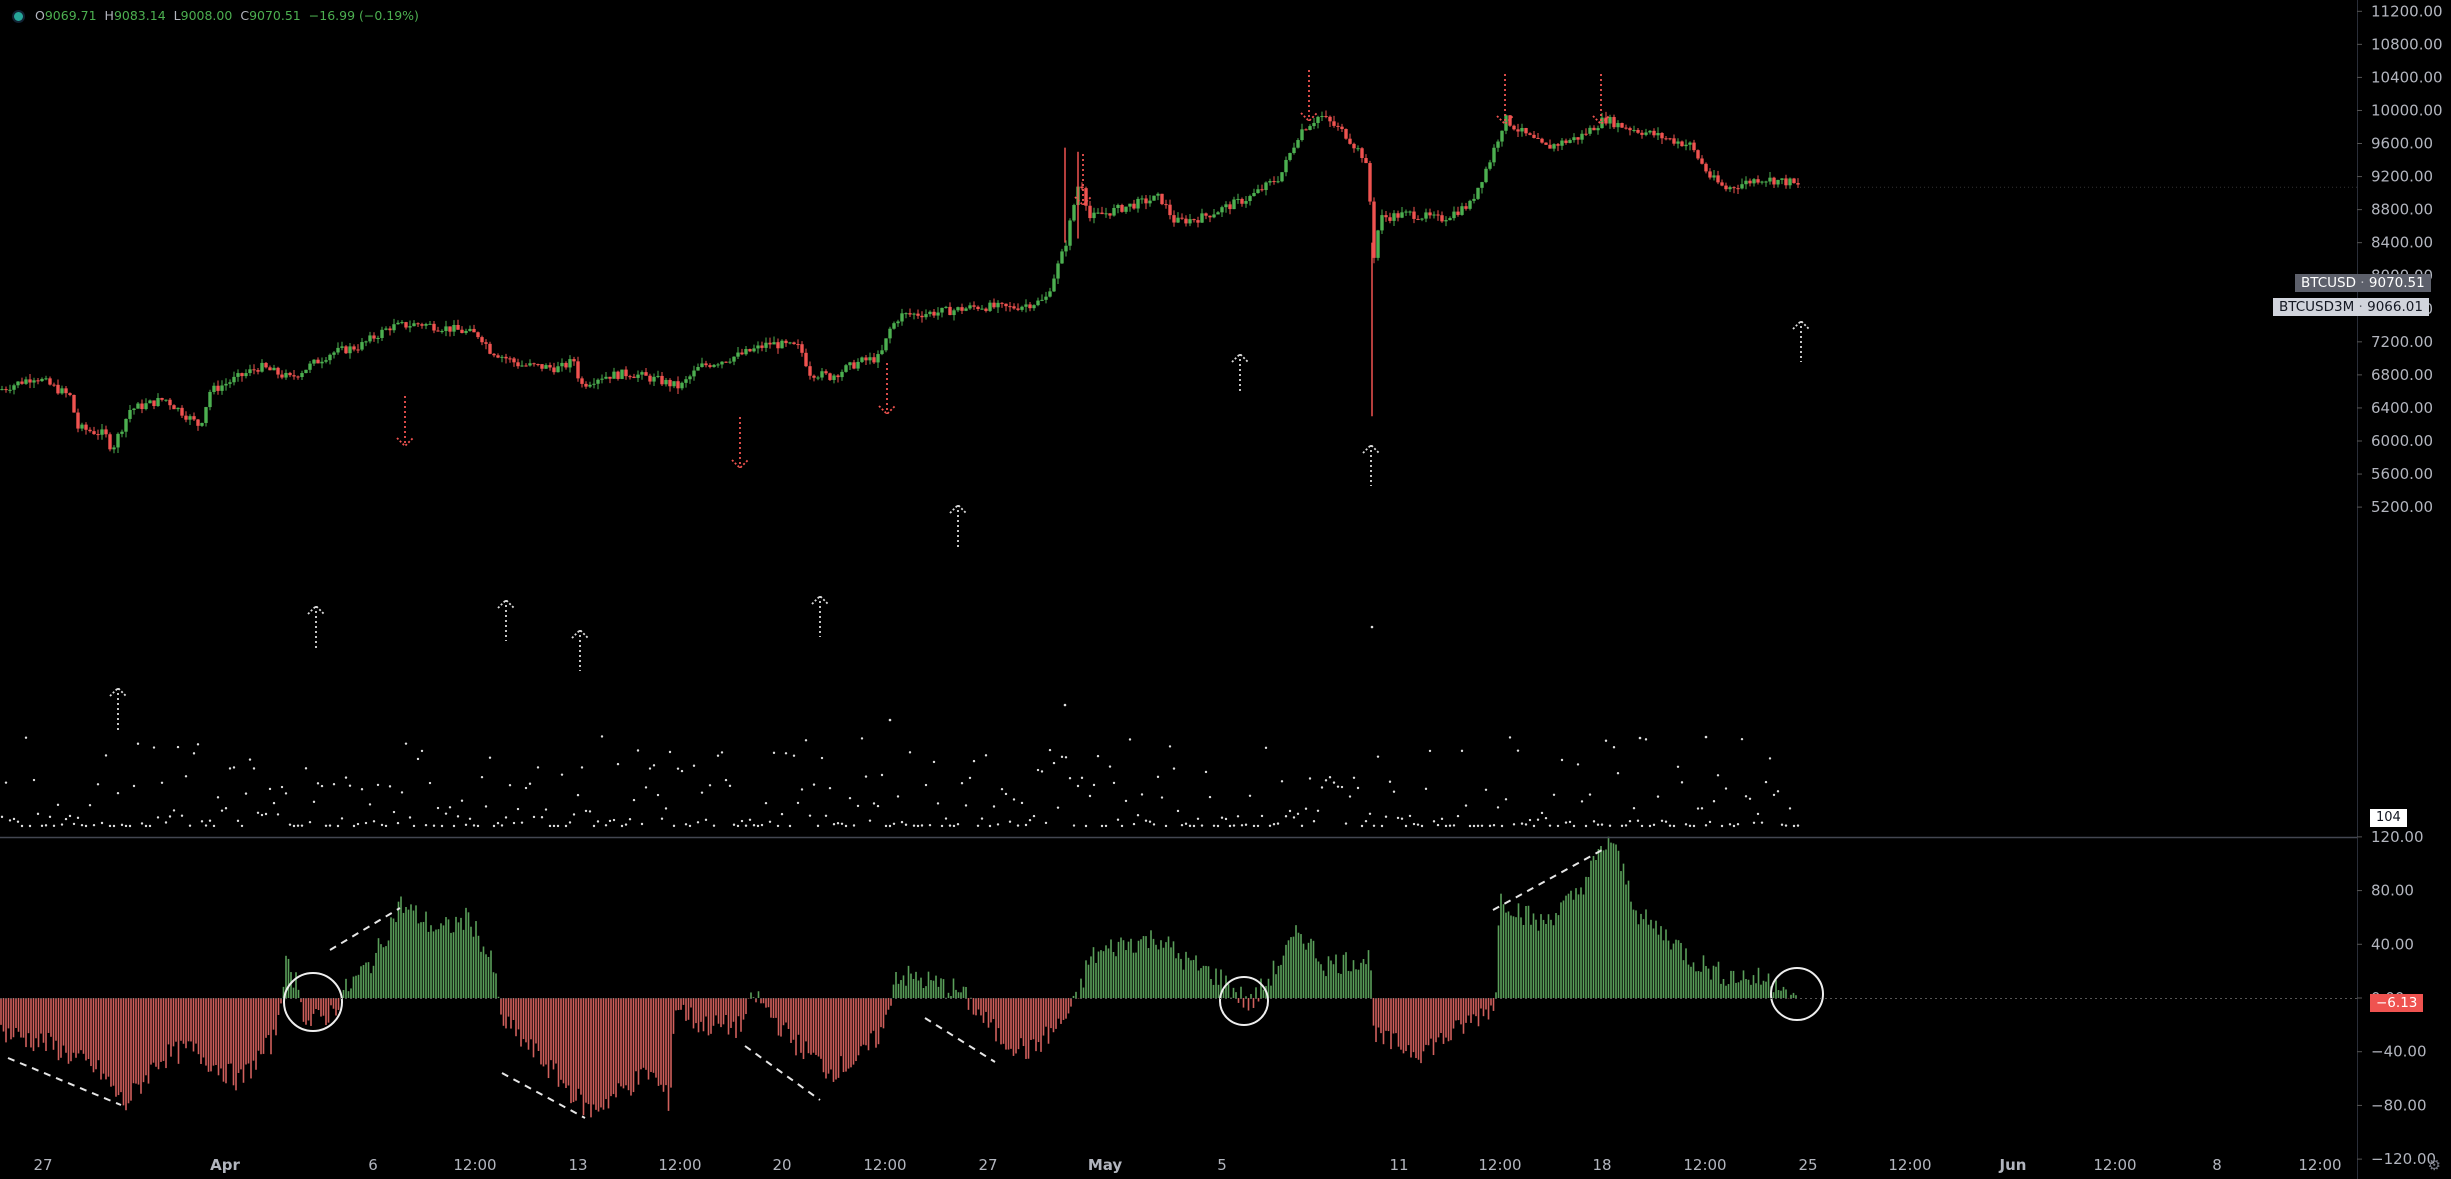  What do you see at coordinates (275, 15) in the screenshot?
I see `close-value: 9070.51` at bounding box center [275, 15].